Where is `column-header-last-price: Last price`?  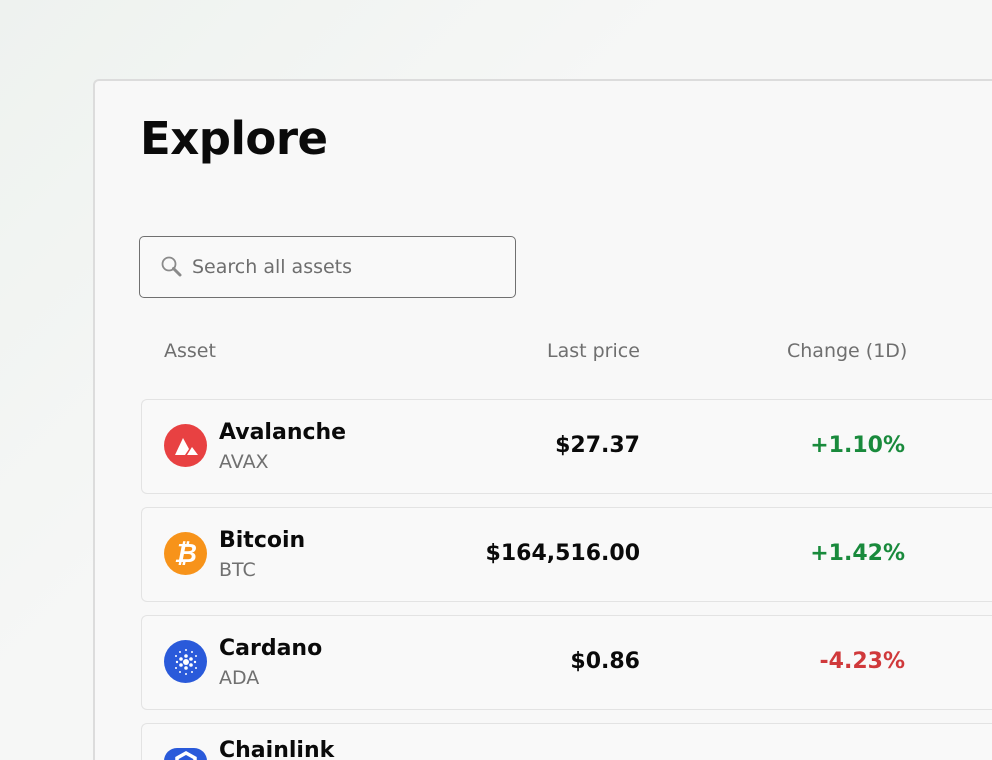 column-header-last-price: Last price is located at coordinates (593, 351).